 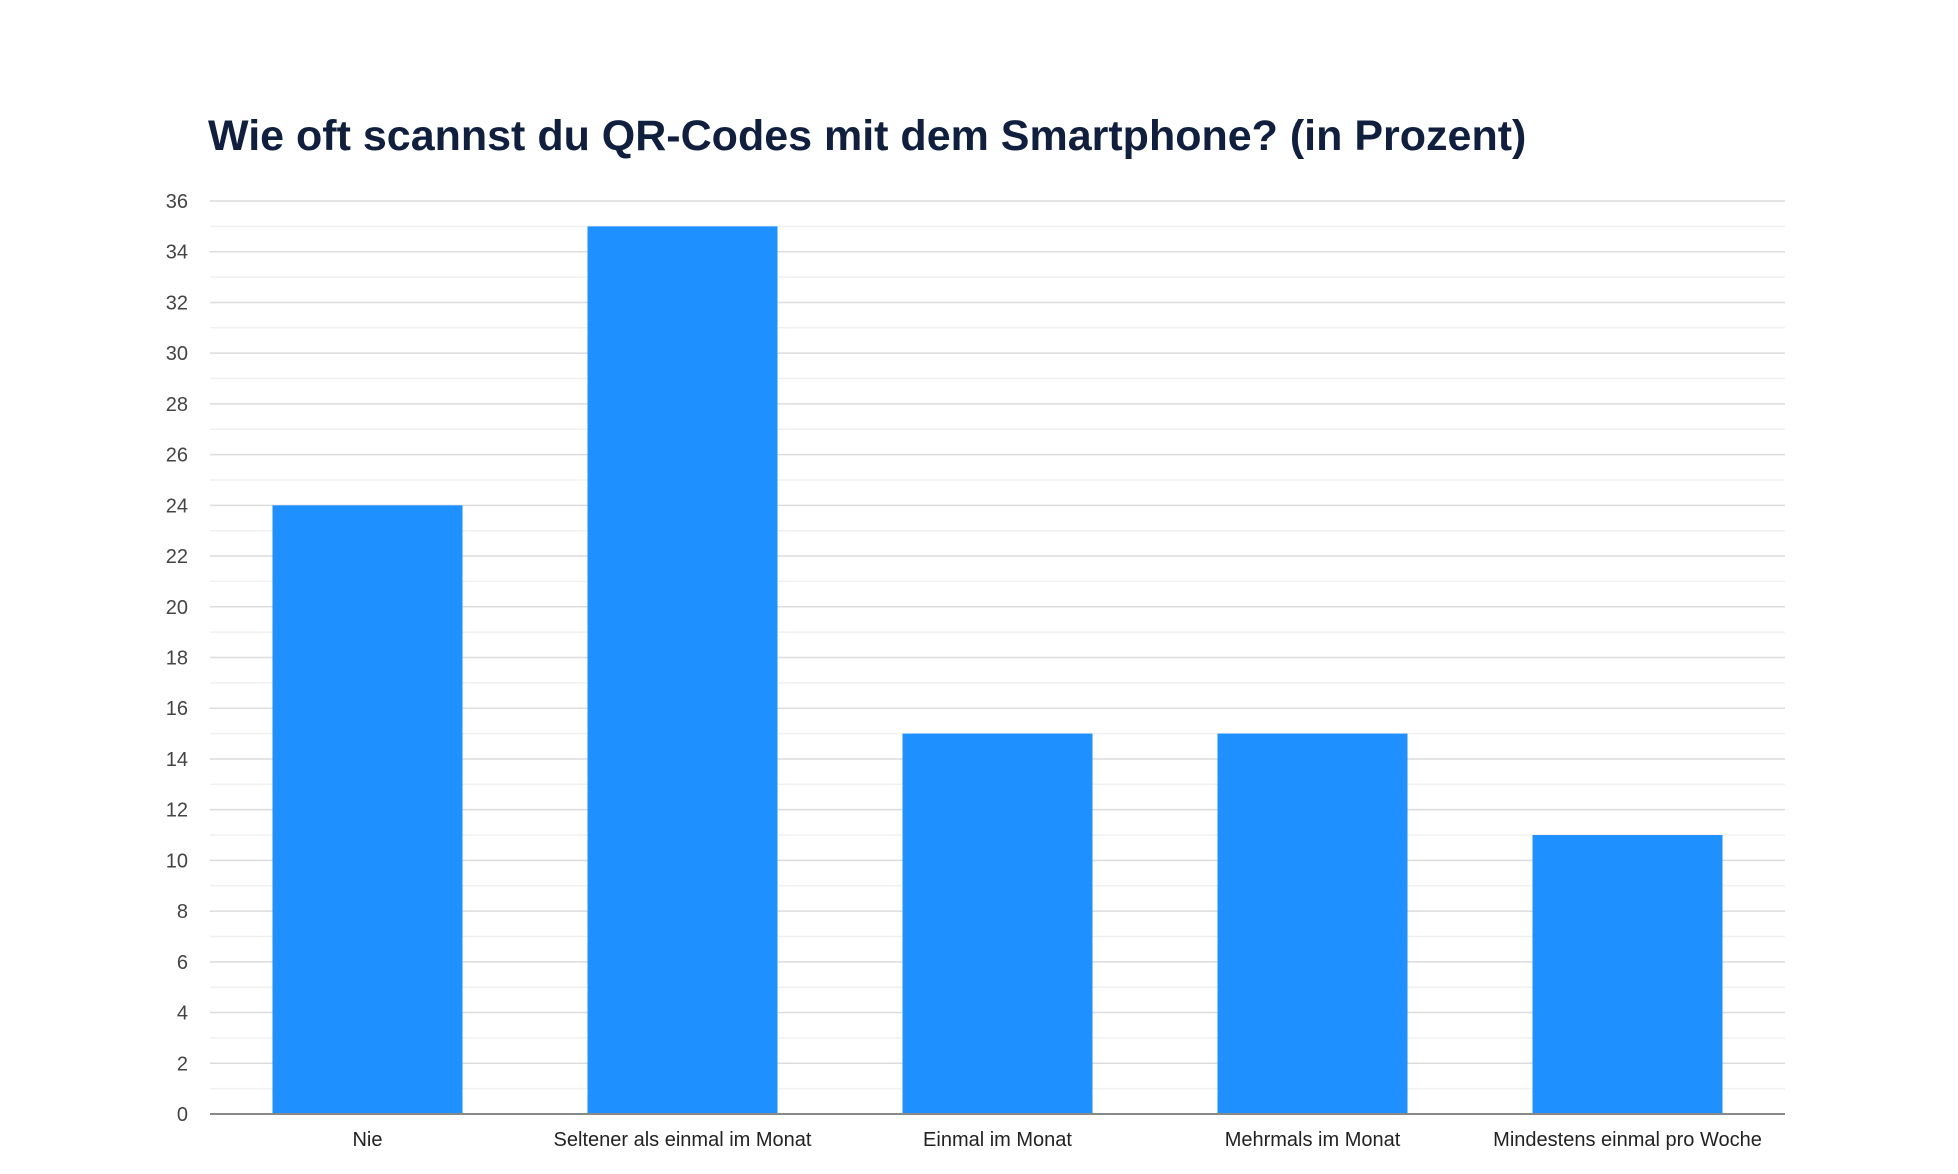 What do you see at coordinates (177, 456) in the screenshot?
I see `y-tick-label: 26` at bounding box center [177, 456].